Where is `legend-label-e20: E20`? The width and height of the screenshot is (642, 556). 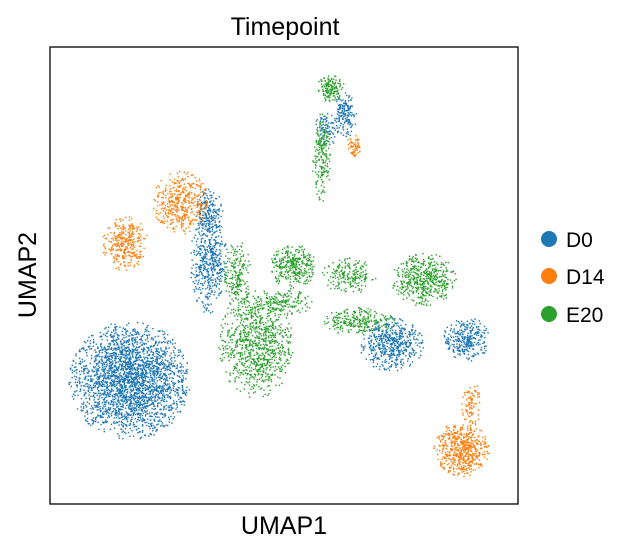 legend-label-e20: E20 is located at coordinates (584, 315).